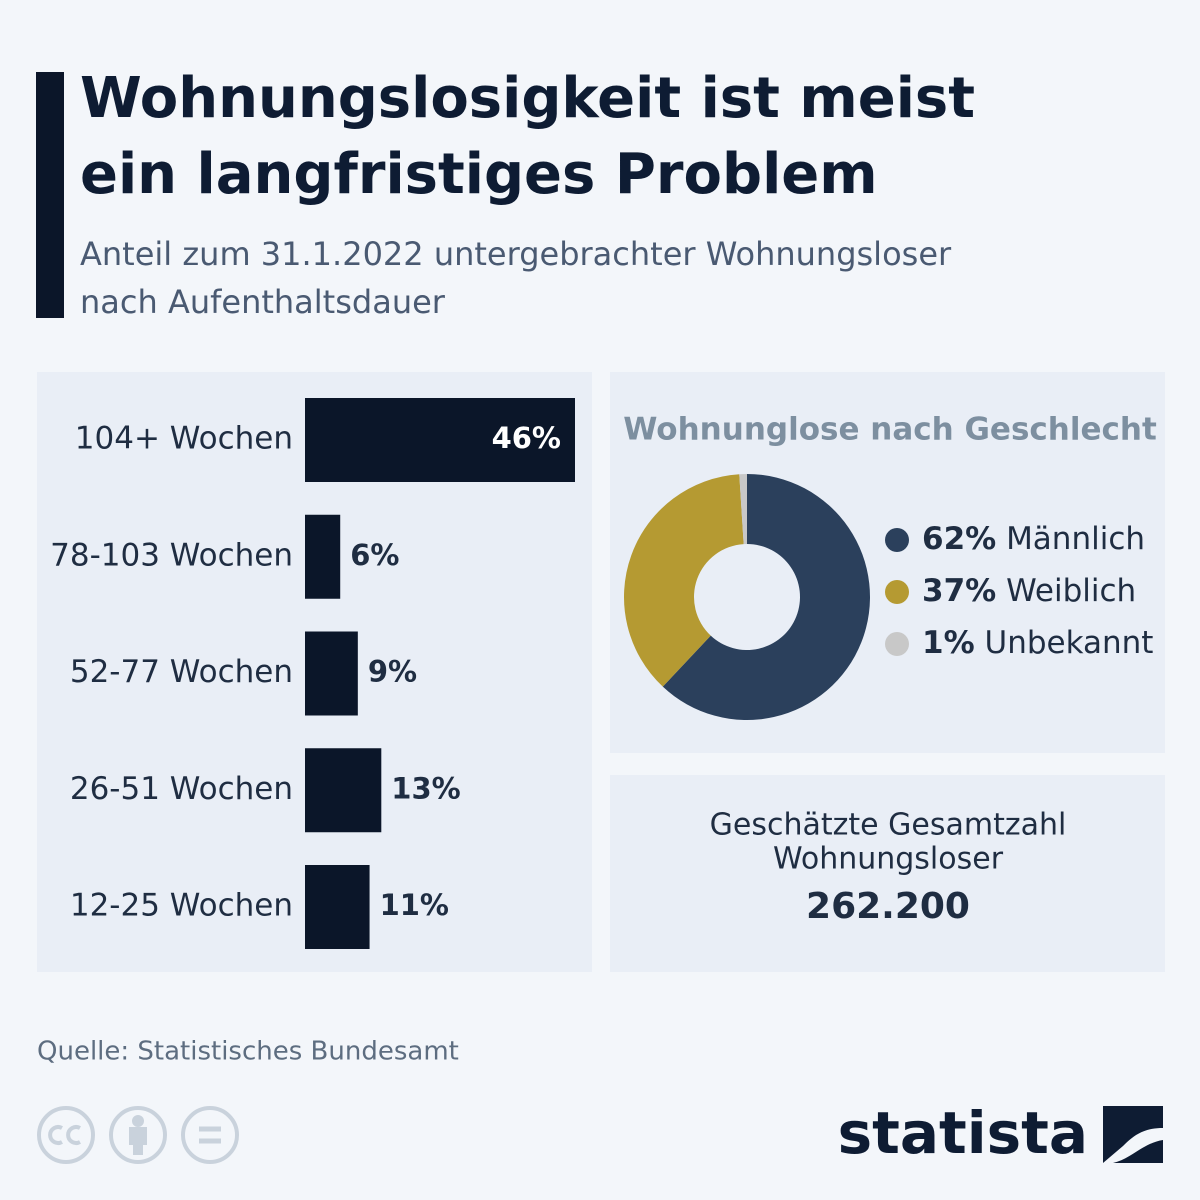  Describe the element at coordinates (890, 430) in the screenshot. I see `pie-title: Wohnunglose nach Geschlecht` at that location.